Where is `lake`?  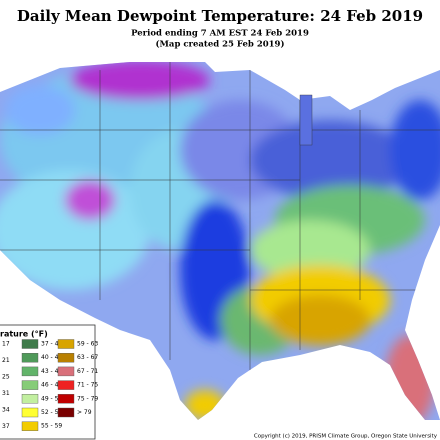
lake is located at coordinates (306, 120).